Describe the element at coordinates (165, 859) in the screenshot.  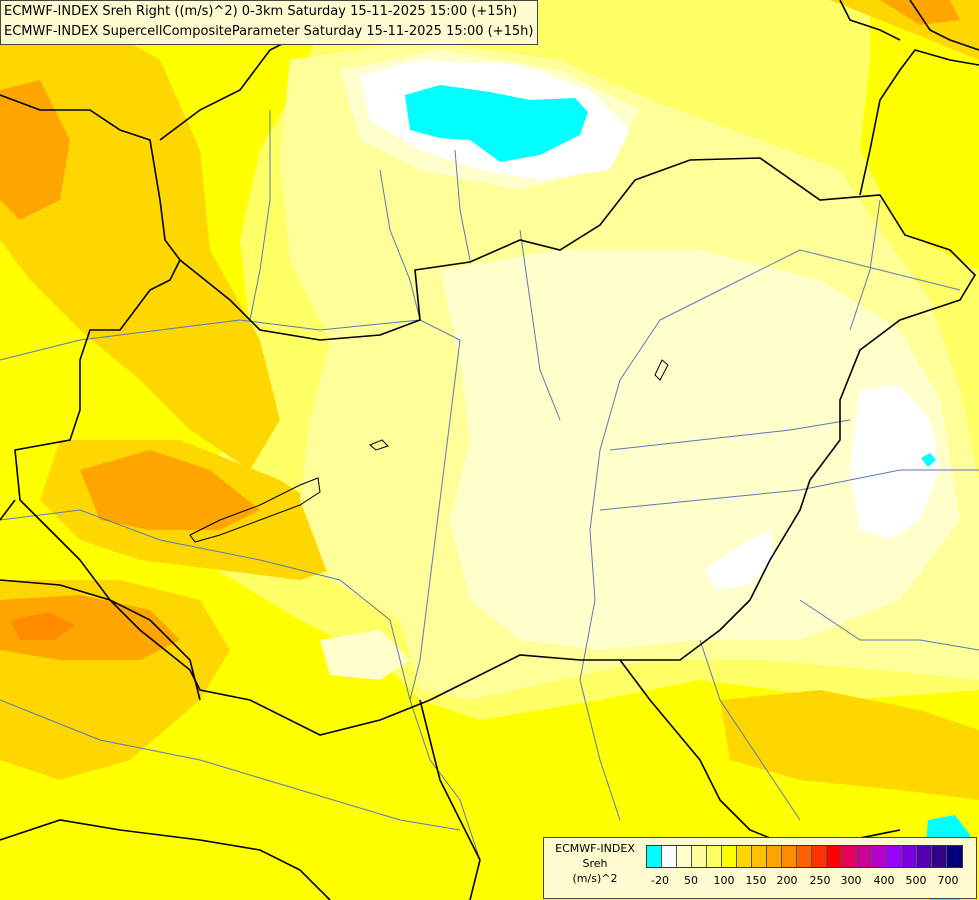
I see `border-bosnia` at that location.